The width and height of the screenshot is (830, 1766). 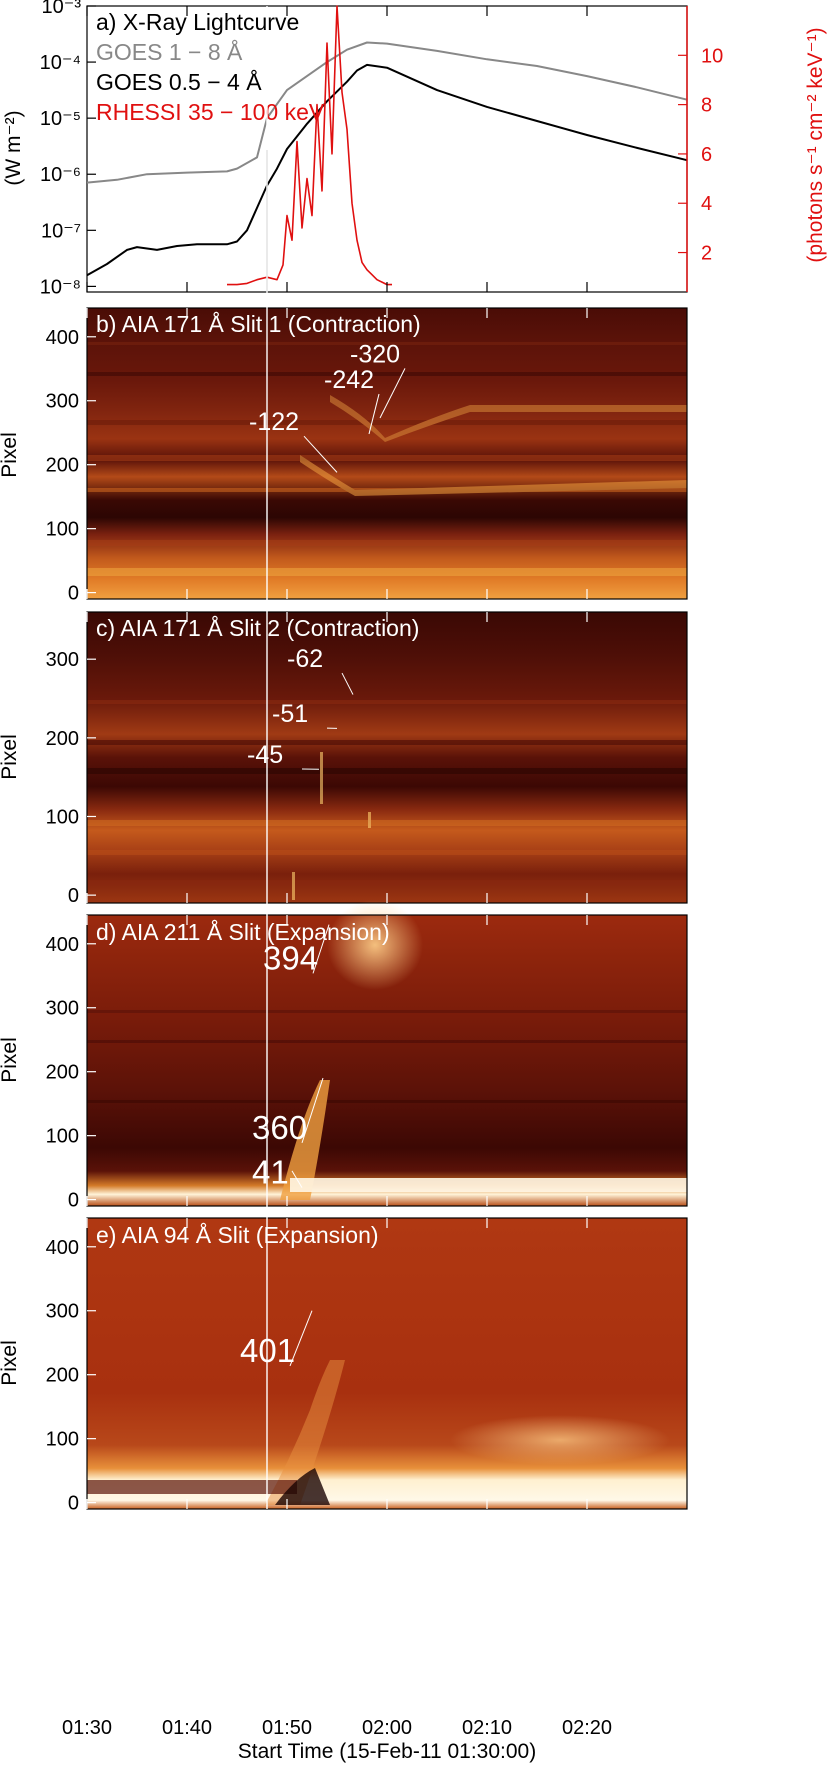 What do you see at coordinates (210, 112) in the screenshot?
I see `legend-rhessi: RHESSI 35 − 100 keV` at bounding box center [210, 112].